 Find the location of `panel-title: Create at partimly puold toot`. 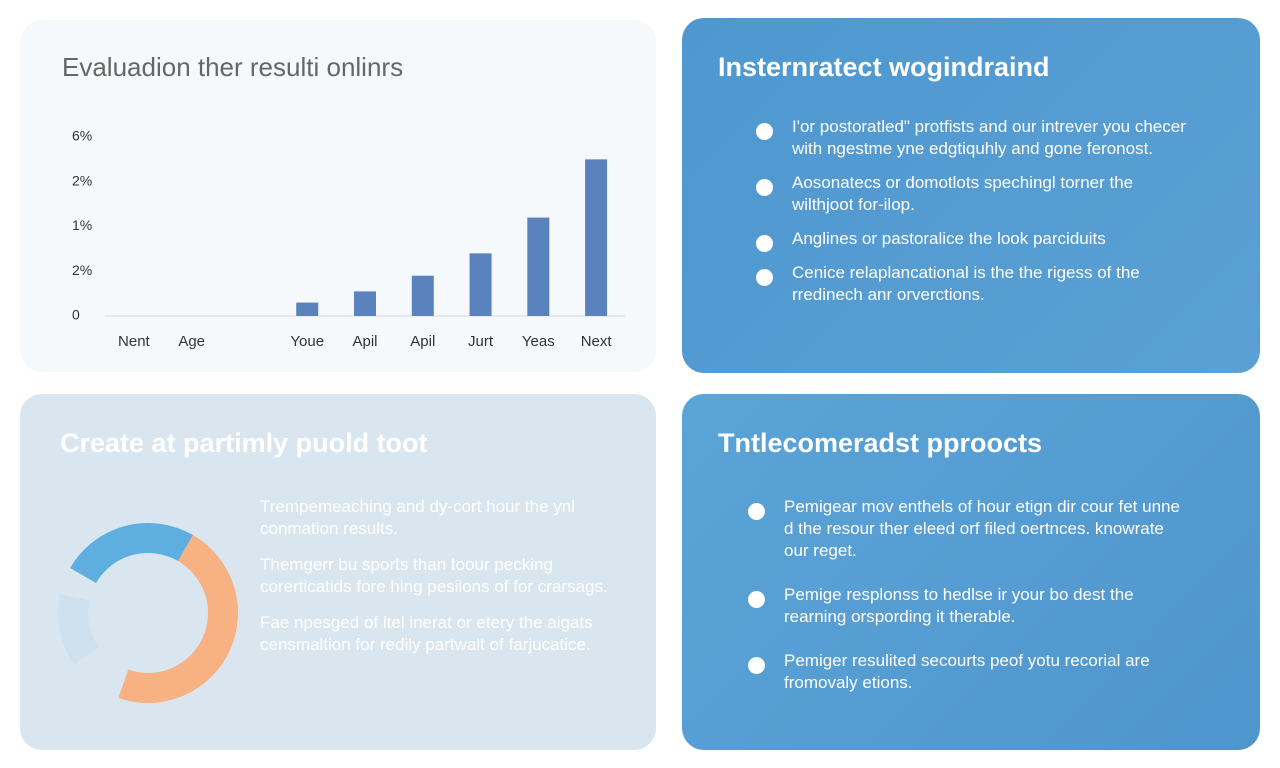

panel-title: Create at partimly puold toot is located at coordinates (244, 443).